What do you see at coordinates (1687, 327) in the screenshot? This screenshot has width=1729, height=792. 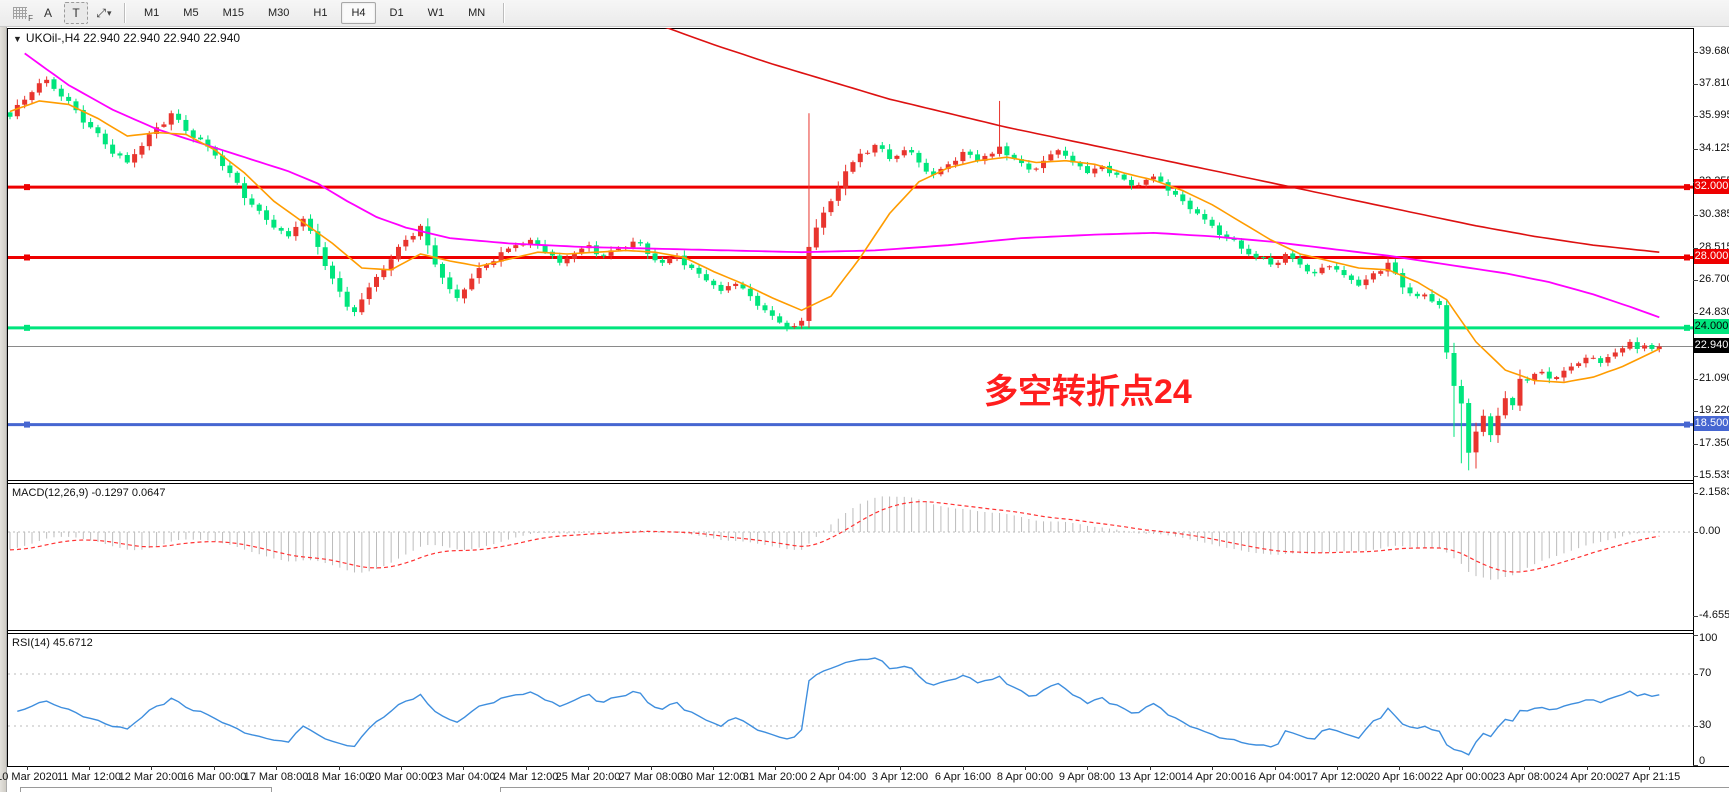 I see `hline-24000-right-marker` at bounding box center [1687, 327].